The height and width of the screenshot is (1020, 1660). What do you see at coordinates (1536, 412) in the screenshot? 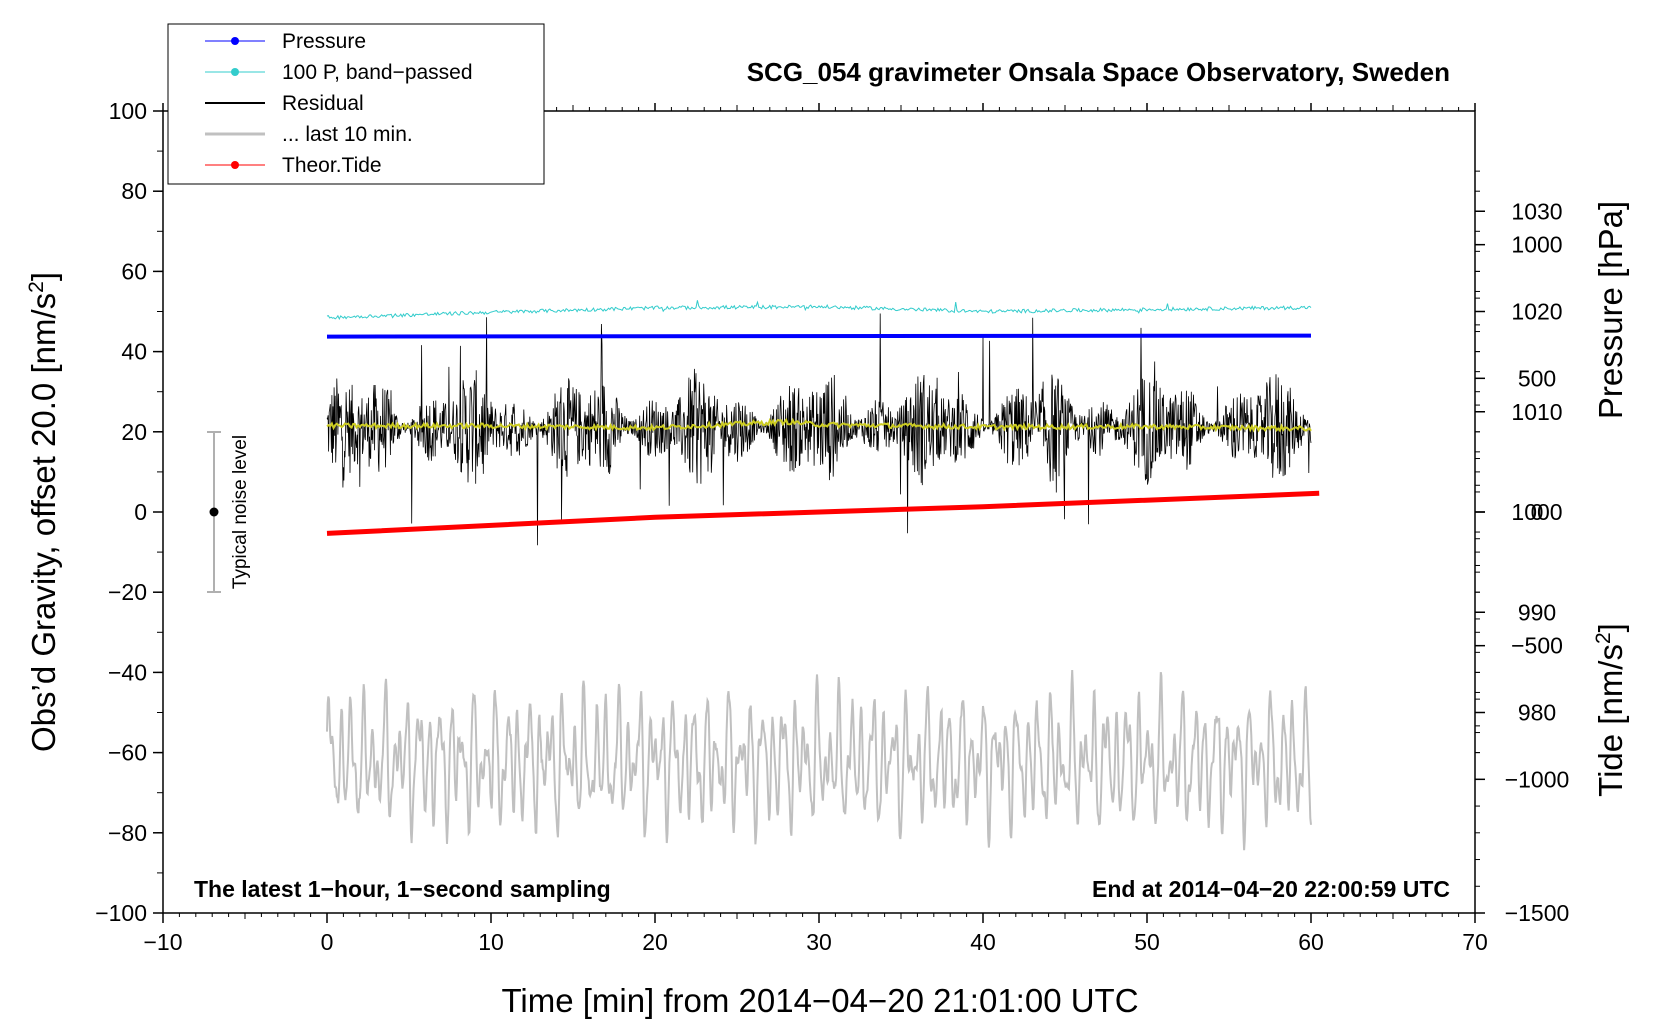
I see `y-pressure-tick-label: 1010` at bounding box center [1536, 412].